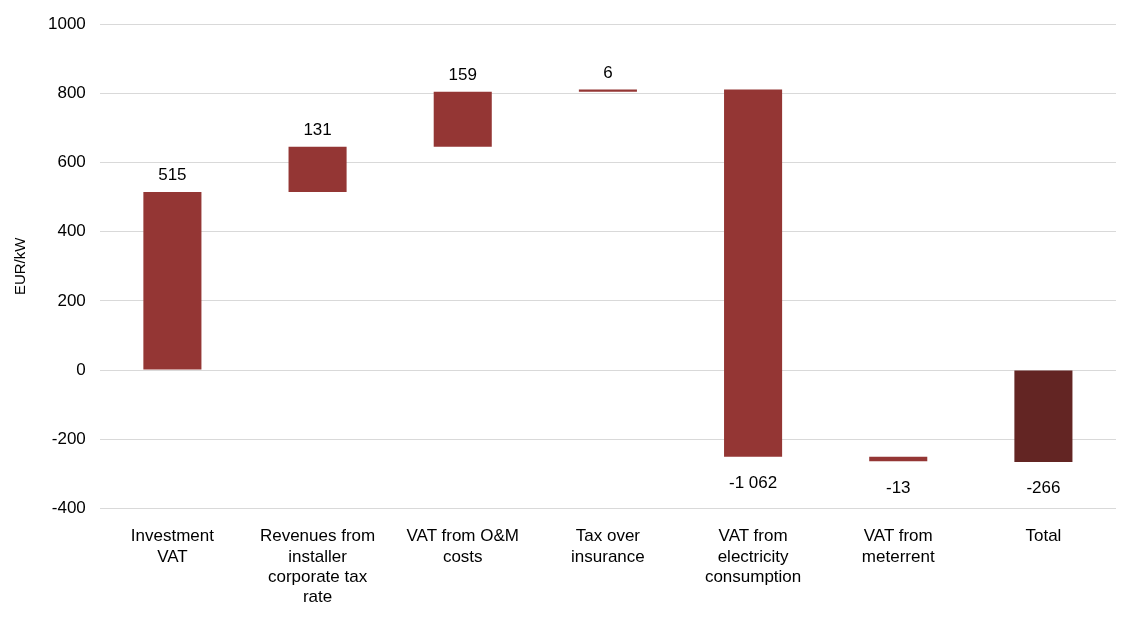 Image resolution: width=1136 pixels, height=630 pixels. Describe the element at coordinates (1043, 536) in the screenshot. I see `x-tick-label: Total` at that location.